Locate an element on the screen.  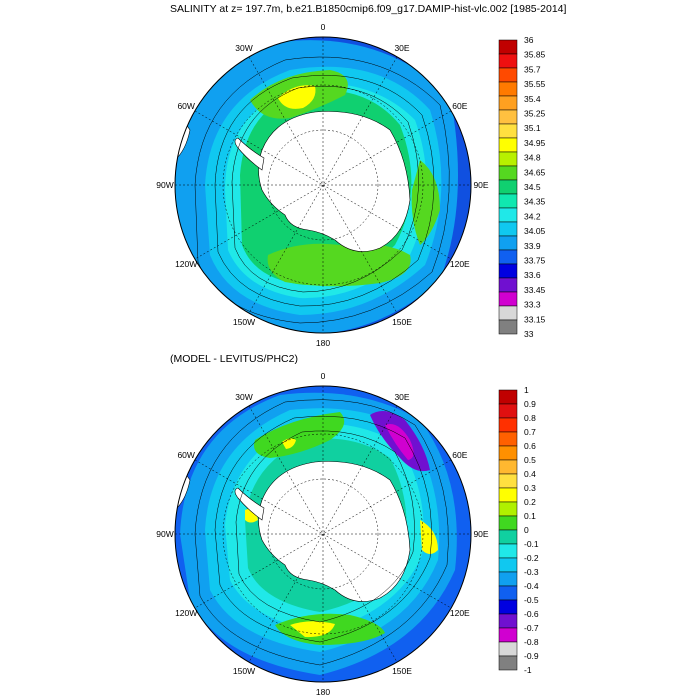
salinity-colorbar-label: 34.5 is located at coordinates (532, 187).